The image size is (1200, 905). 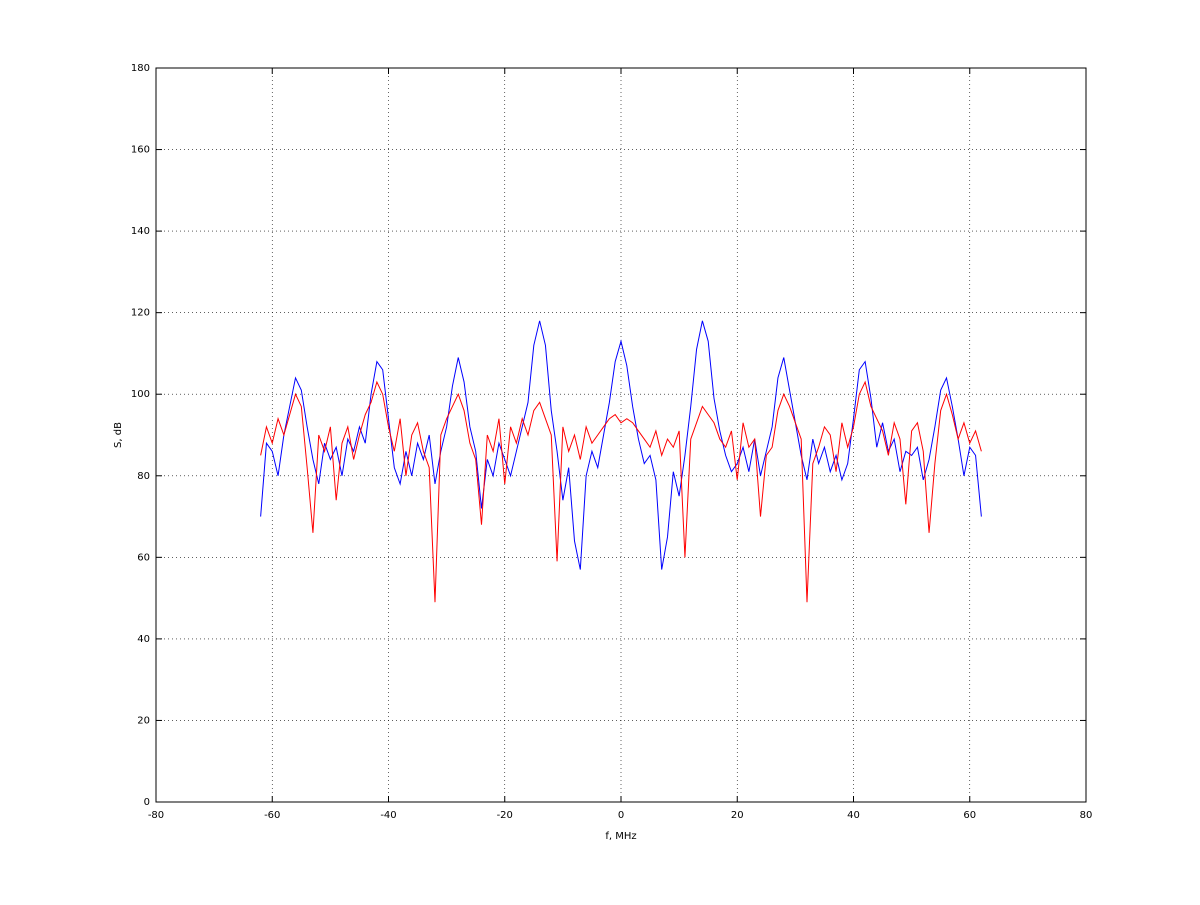 I want to click on x-tick-label: 0, so click(x=621, y=815).